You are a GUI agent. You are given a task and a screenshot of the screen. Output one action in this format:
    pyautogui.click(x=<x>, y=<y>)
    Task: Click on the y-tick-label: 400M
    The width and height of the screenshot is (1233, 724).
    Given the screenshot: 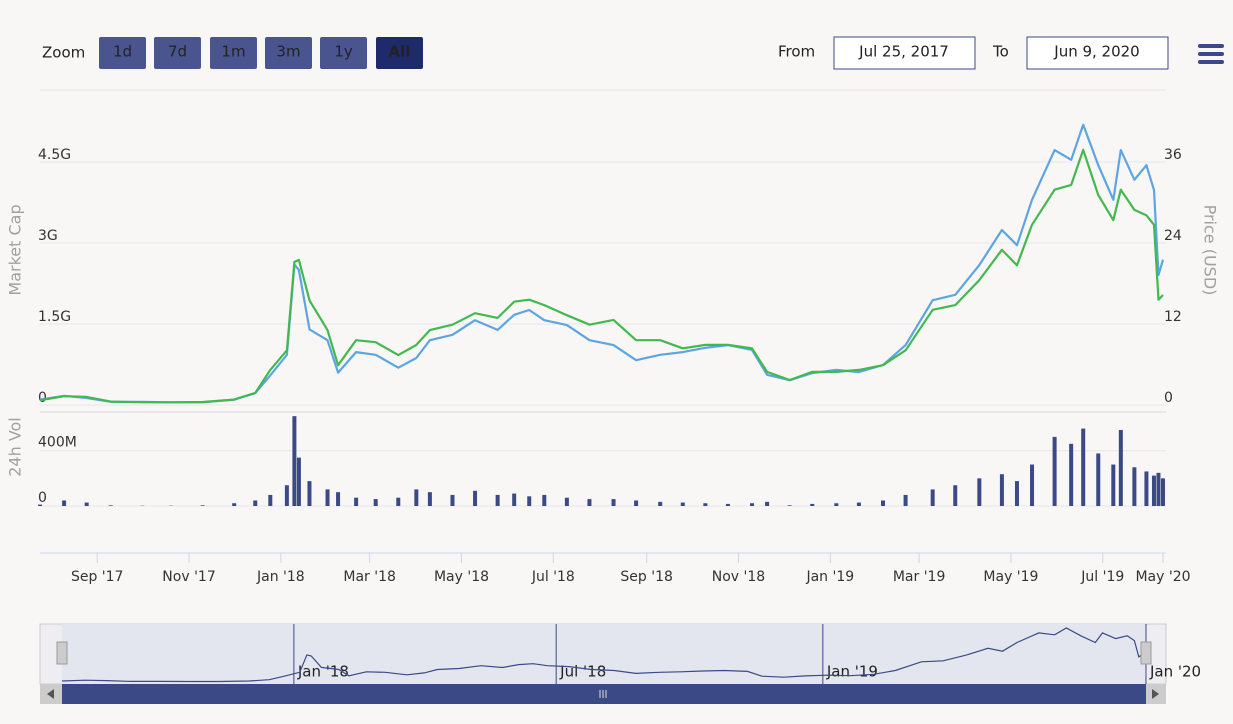 What is the action you would take?
    pyautogui.click(x=57, y=443)
    